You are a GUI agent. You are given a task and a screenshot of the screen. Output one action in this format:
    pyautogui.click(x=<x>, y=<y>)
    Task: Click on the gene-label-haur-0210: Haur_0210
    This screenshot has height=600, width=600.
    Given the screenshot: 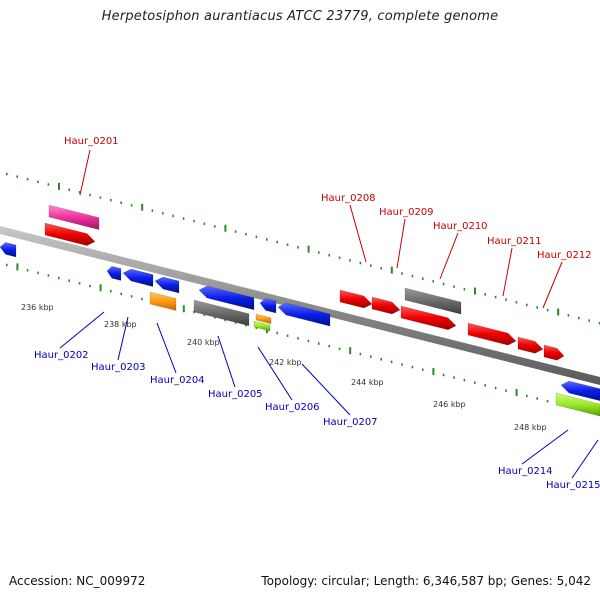 What is the action you would take?
    pyautogui.click(x=460, y=226)
    